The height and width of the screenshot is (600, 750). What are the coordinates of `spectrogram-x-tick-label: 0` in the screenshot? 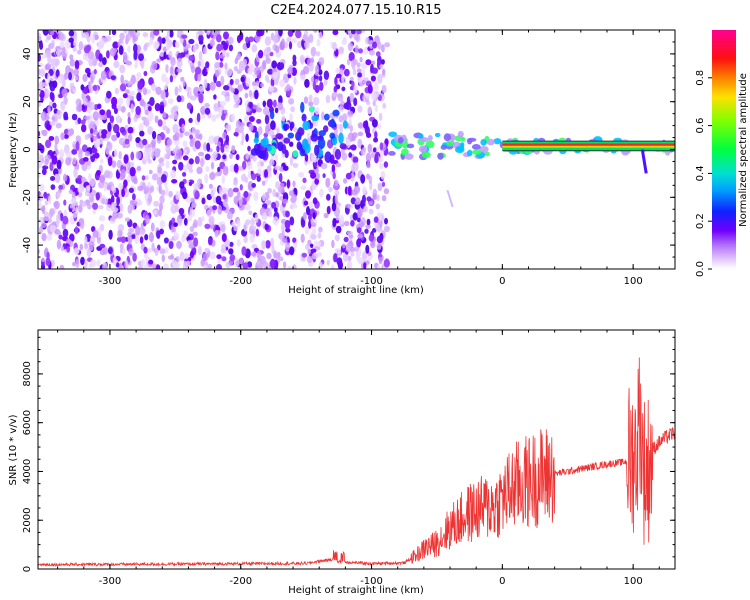 It's located at (502, 281).